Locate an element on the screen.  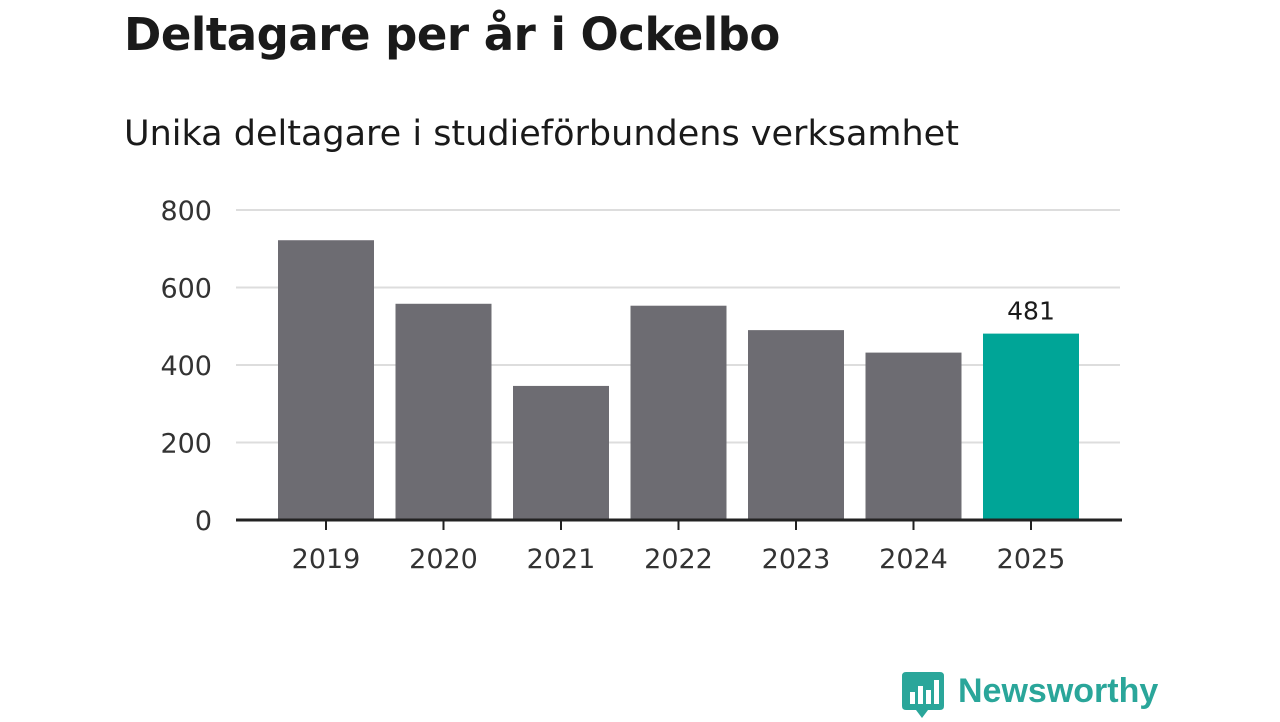
newsworthy-logo-icon is located at coordinates (923, 697).